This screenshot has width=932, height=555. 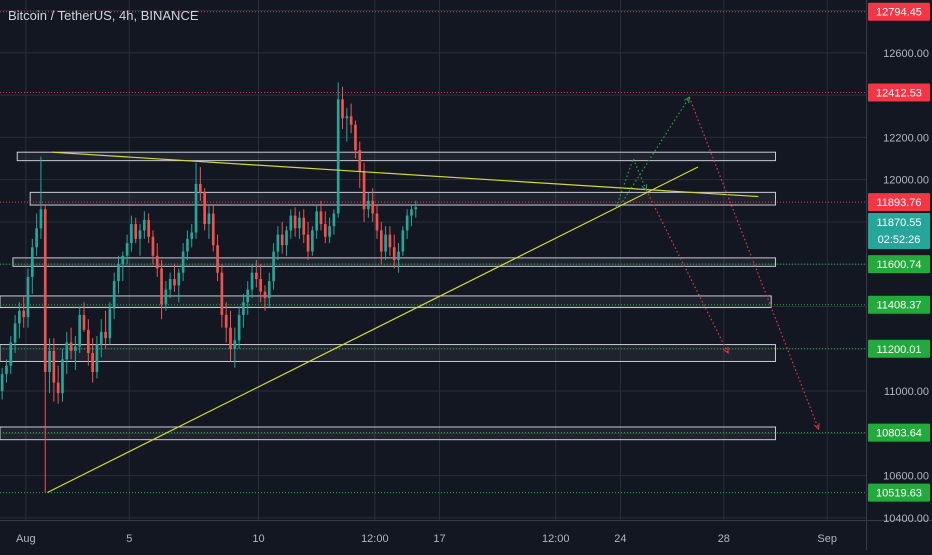 What do you see at coordinates (620, 539) in the screenshot?
I see `time-tick-label: 24` at bounding box center [620, 539].